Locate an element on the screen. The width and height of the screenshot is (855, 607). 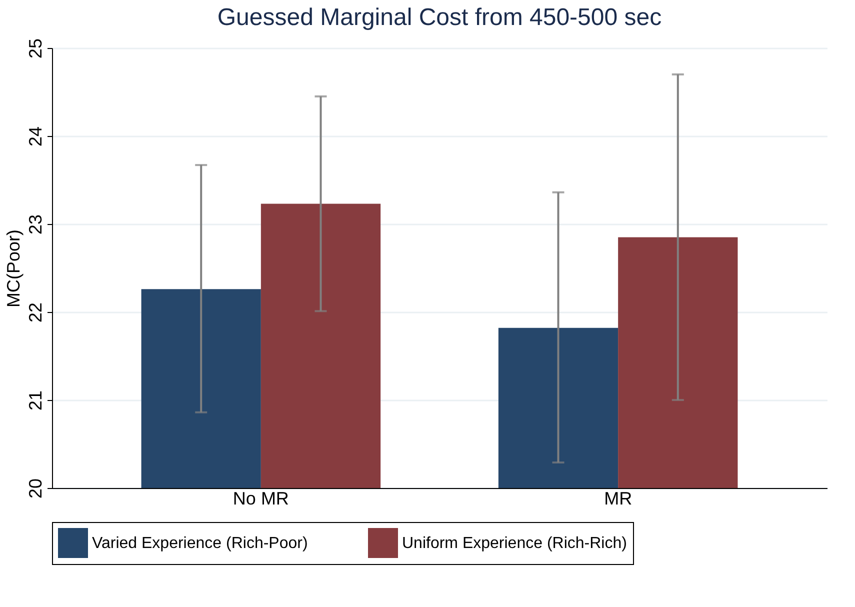
y-tick-label: 20 is located at coordinates (36, 488).